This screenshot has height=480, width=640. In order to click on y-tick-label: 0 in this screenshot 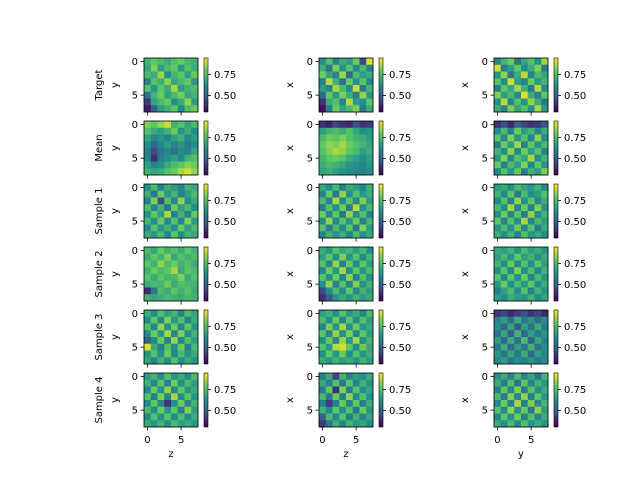, I will do `click(485, 251)`.